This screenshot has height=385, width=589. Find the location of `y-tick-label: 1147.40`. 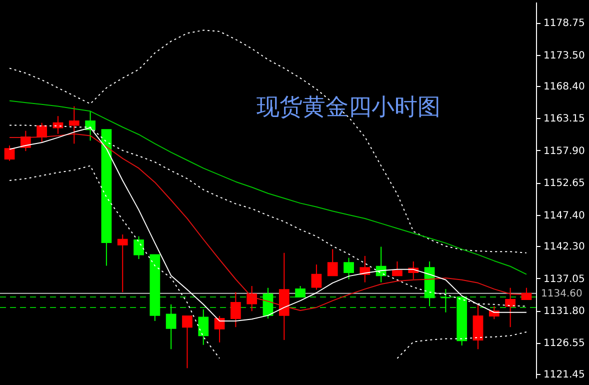

y-tick-label: 1147.40 is located at coordinates (564, 216).